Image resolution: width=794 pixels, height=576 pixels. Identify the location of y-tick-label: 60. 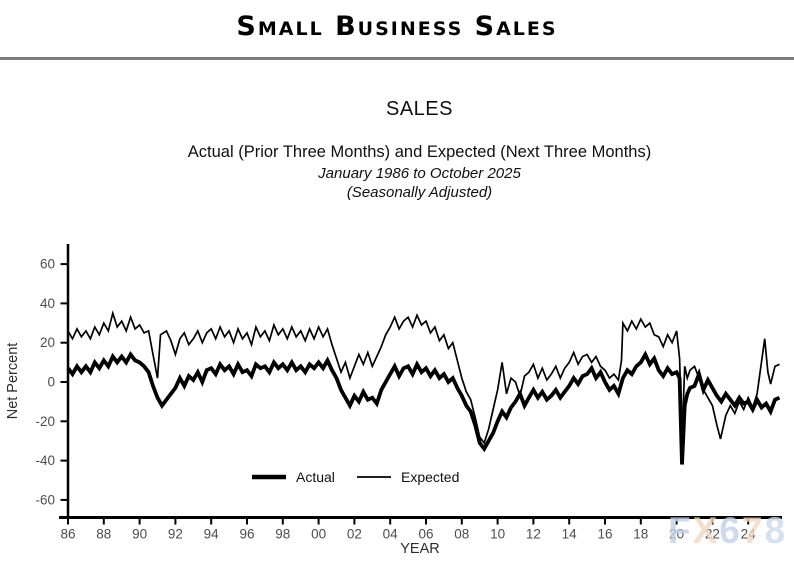
(47, 264).